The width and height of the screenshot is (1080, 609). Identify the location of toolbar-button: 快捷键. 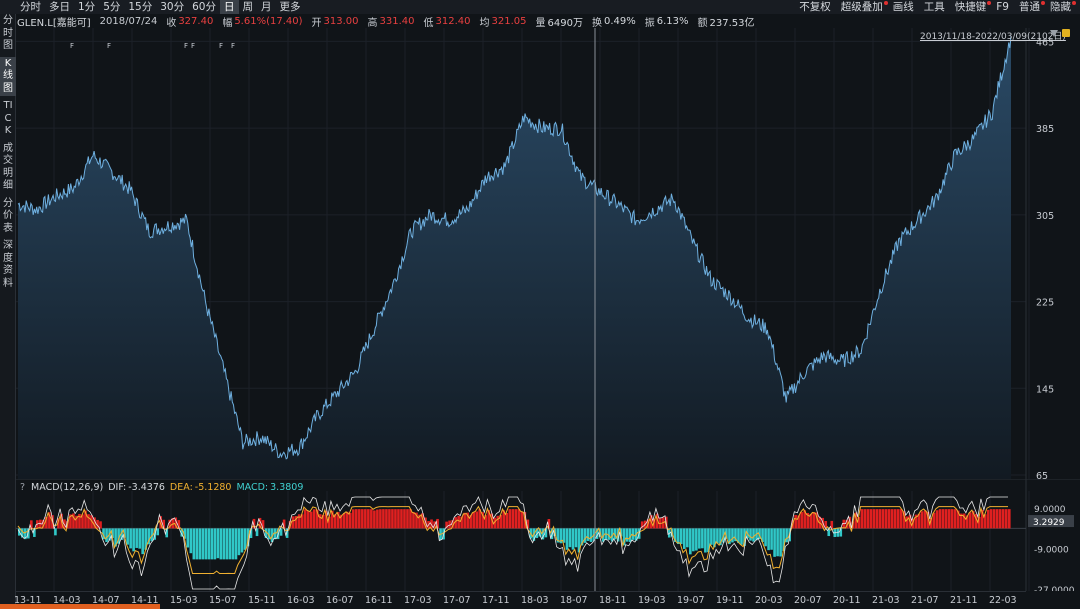
(971, 7).